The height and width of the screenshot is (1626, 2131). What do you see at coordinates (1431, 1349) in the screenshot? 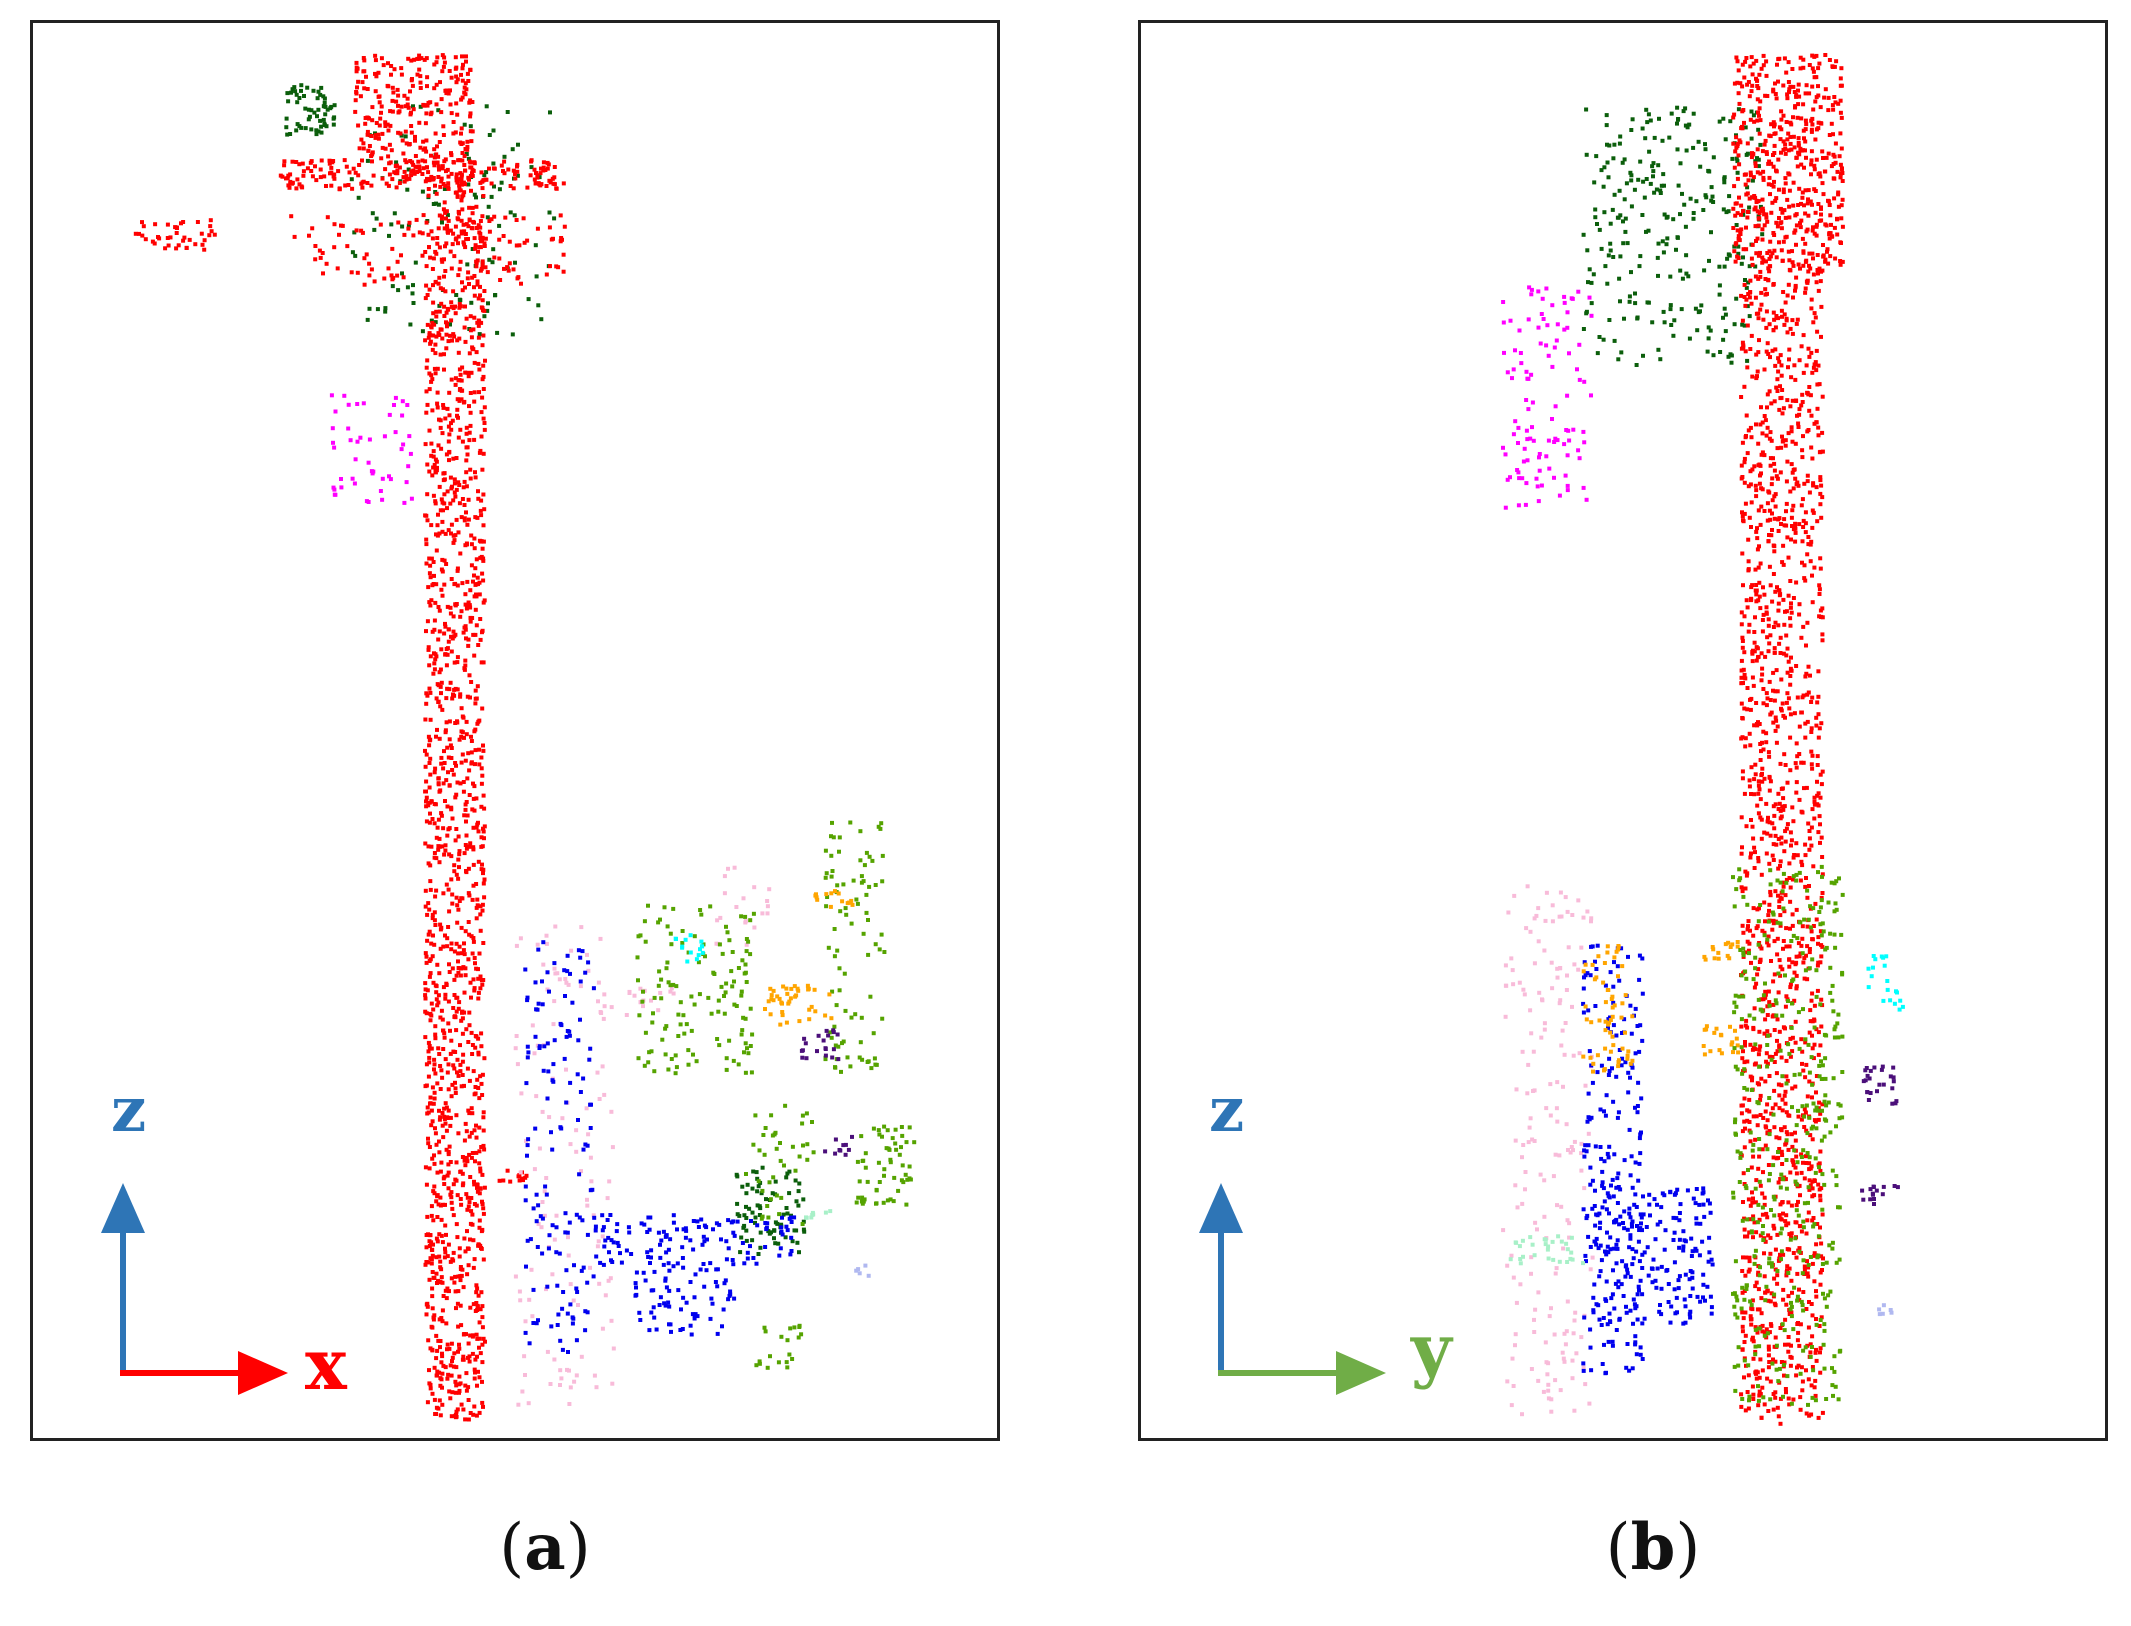
I see `y-axis-label: y` at bounding box center [1431, 1349].